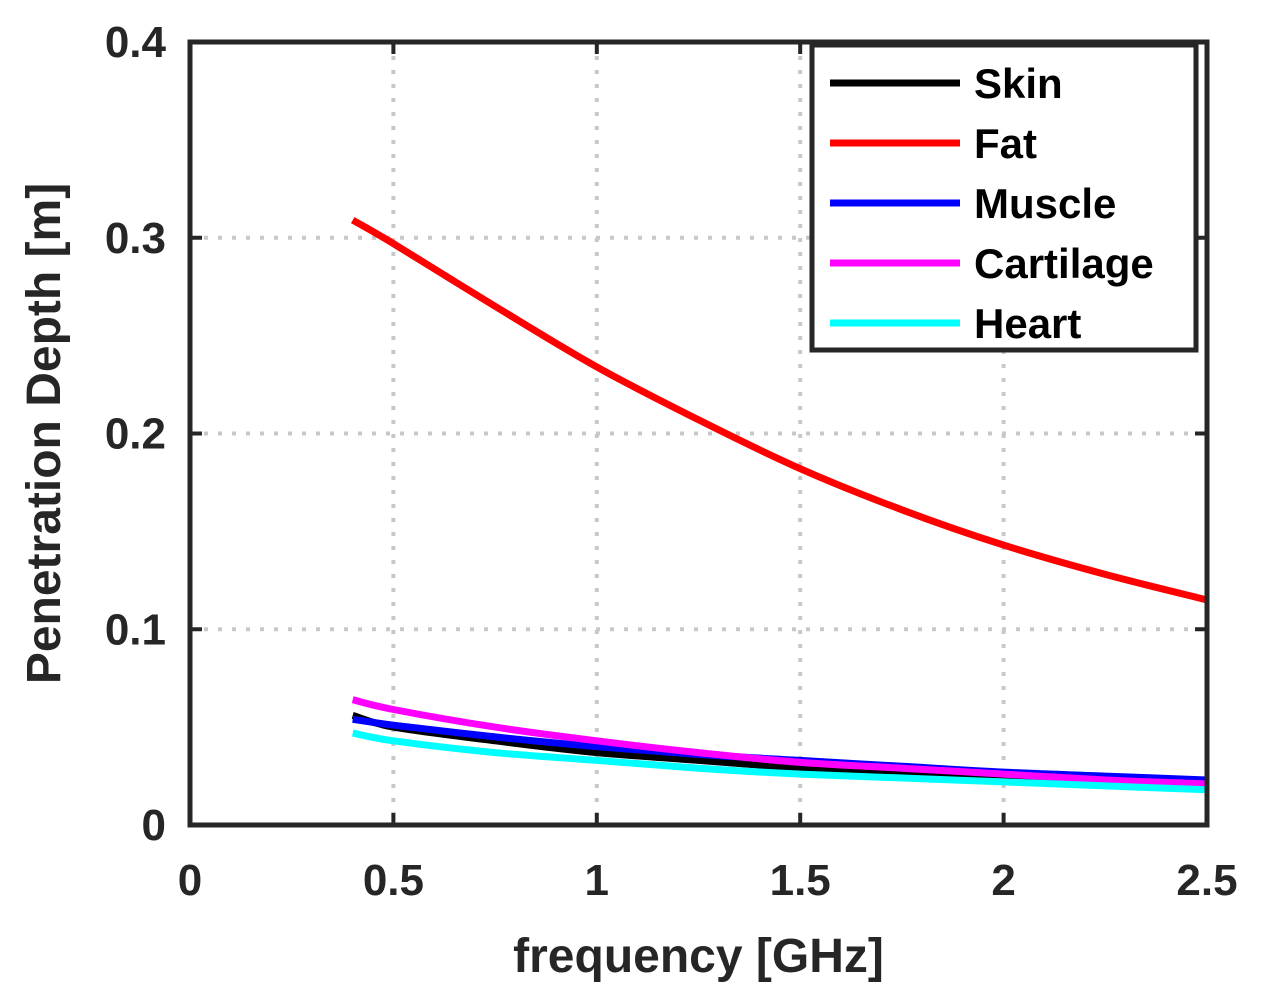  Describe the element at coordinates (135, 238) in the screenshot. I see `y-tick-label: 0.3` at that location.